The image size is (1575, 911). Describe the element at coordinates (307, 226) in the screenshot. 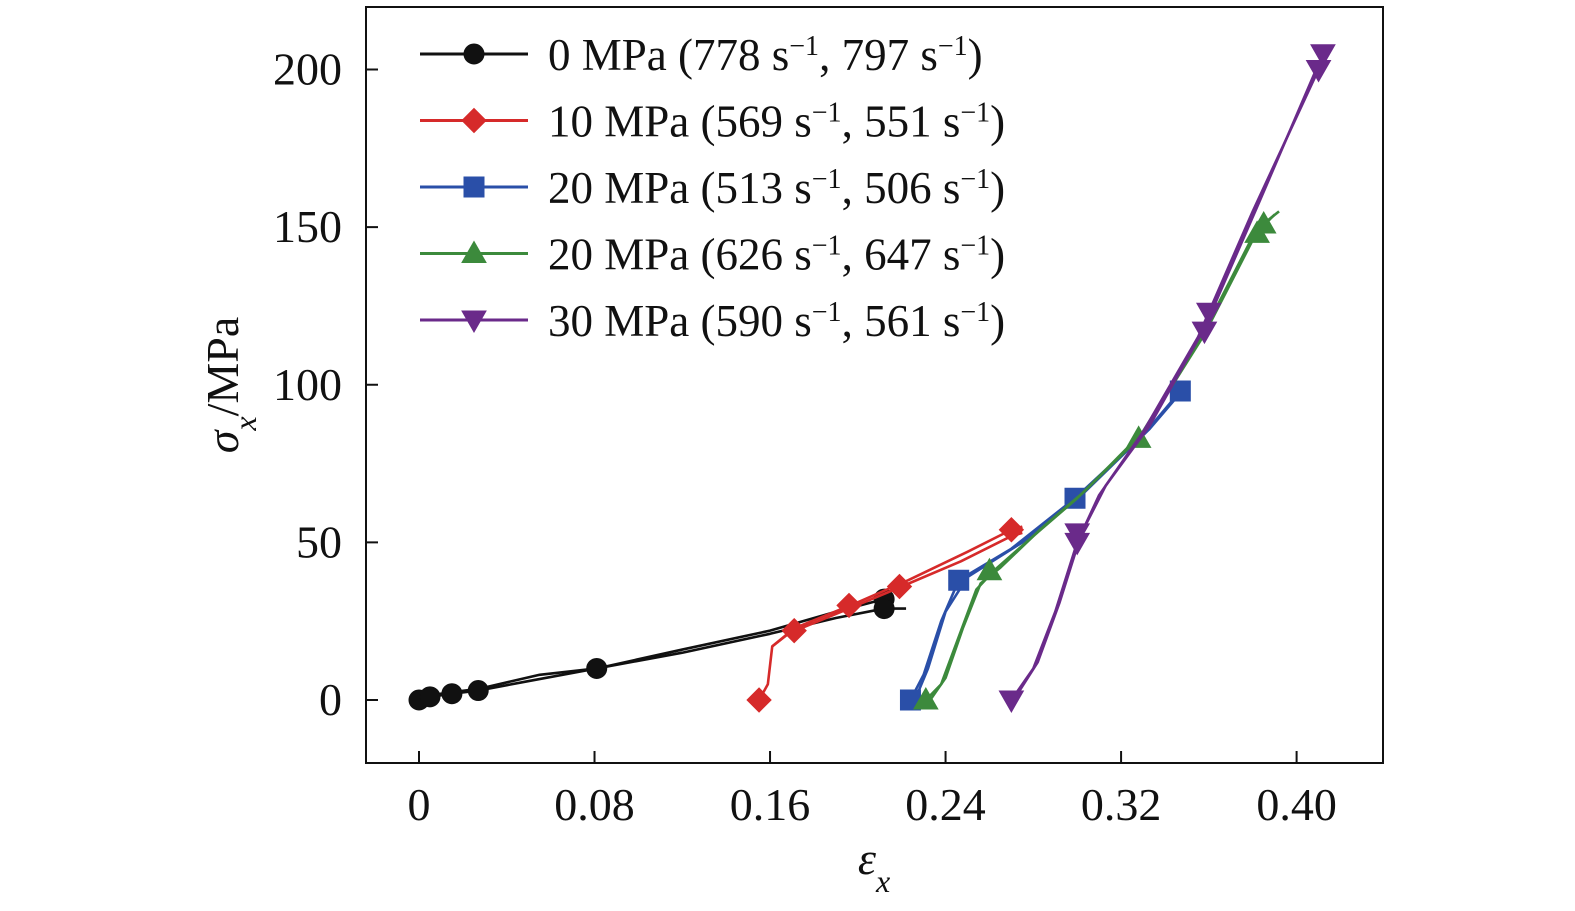

I see `y-tick-label: 150` at that location.